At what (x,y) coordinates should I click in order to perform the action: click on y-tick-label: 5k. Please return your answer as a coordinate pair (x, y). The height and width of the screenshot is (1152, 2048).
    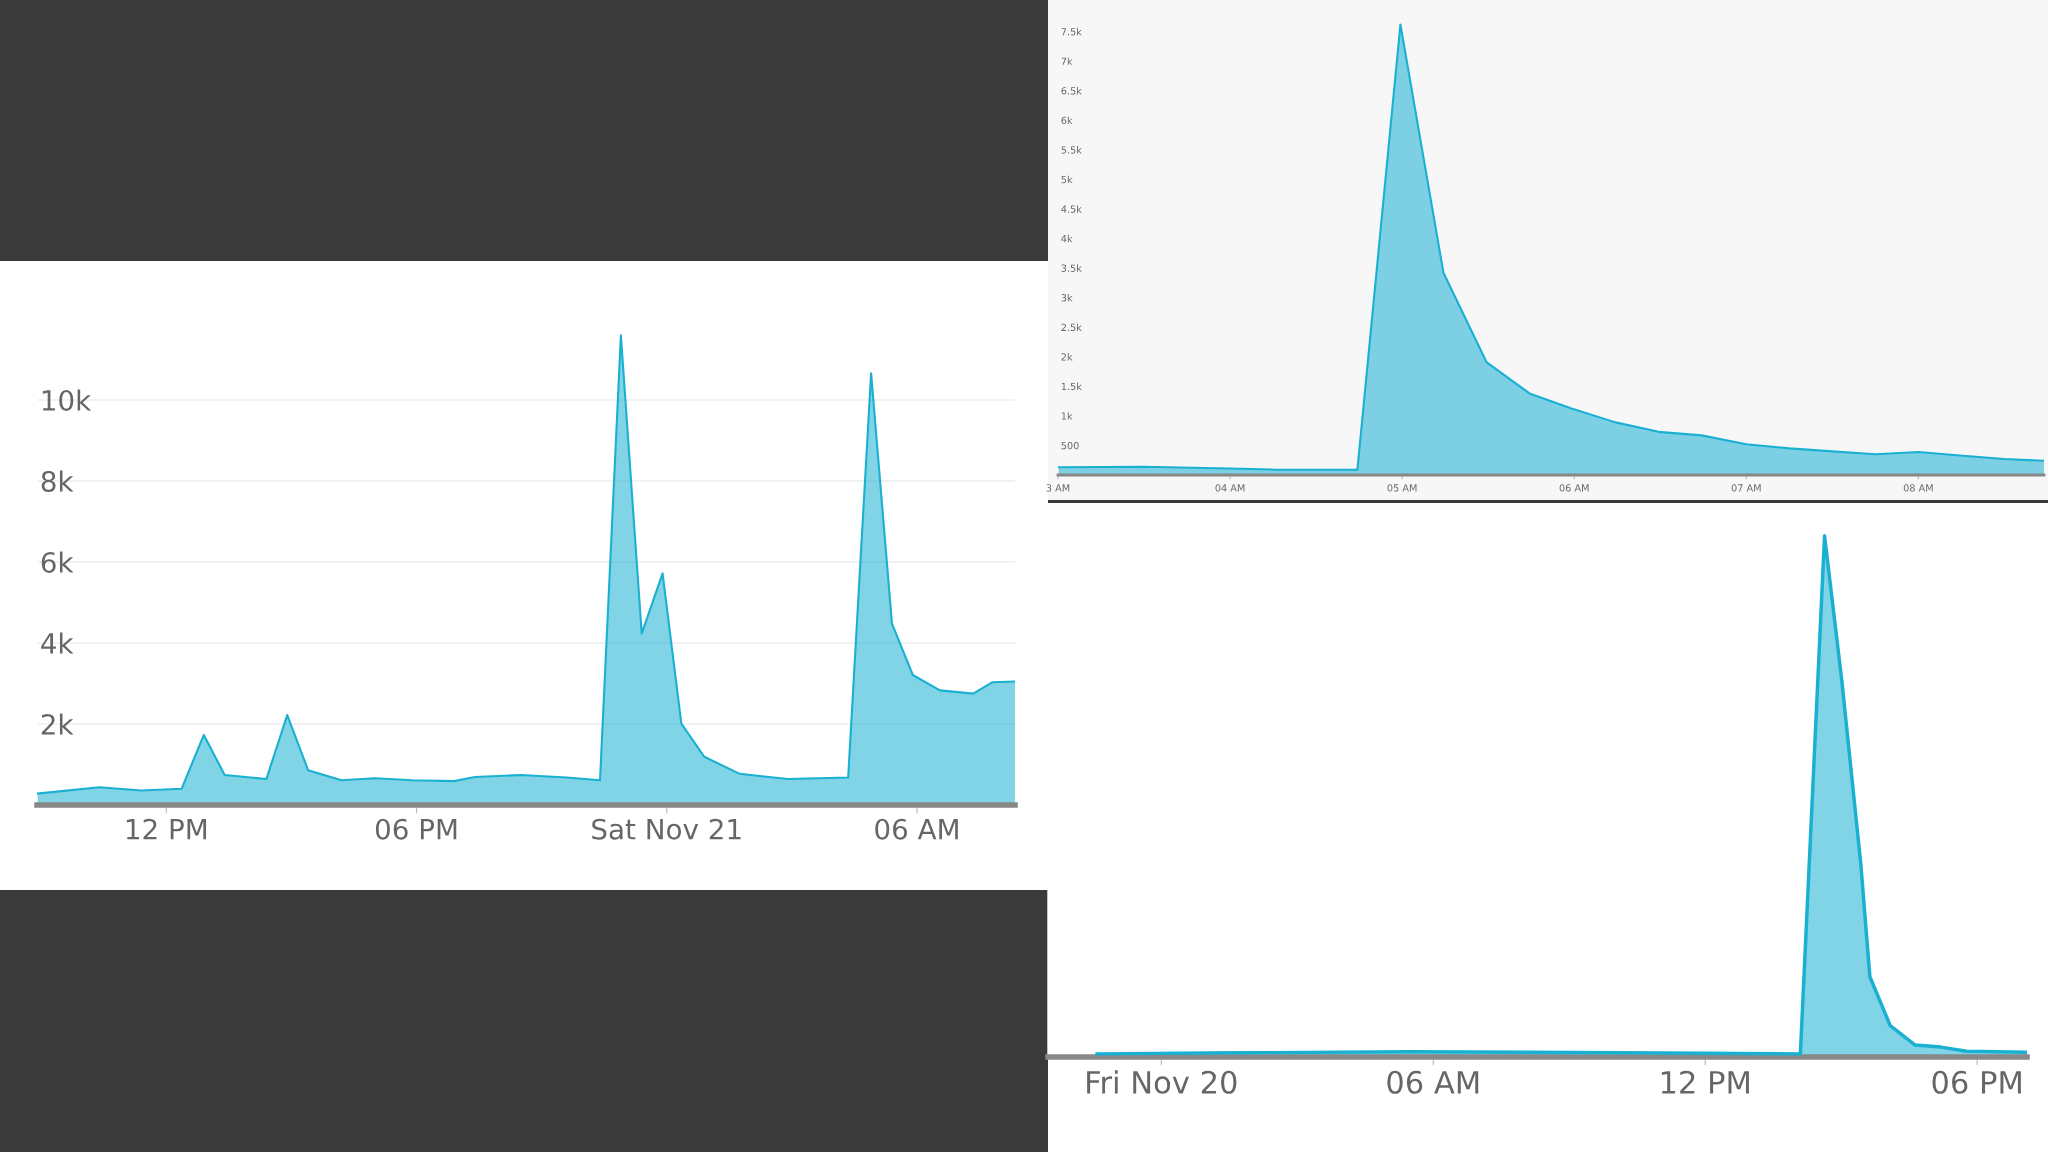
    Looking at the image, I should click on (1067, 179).